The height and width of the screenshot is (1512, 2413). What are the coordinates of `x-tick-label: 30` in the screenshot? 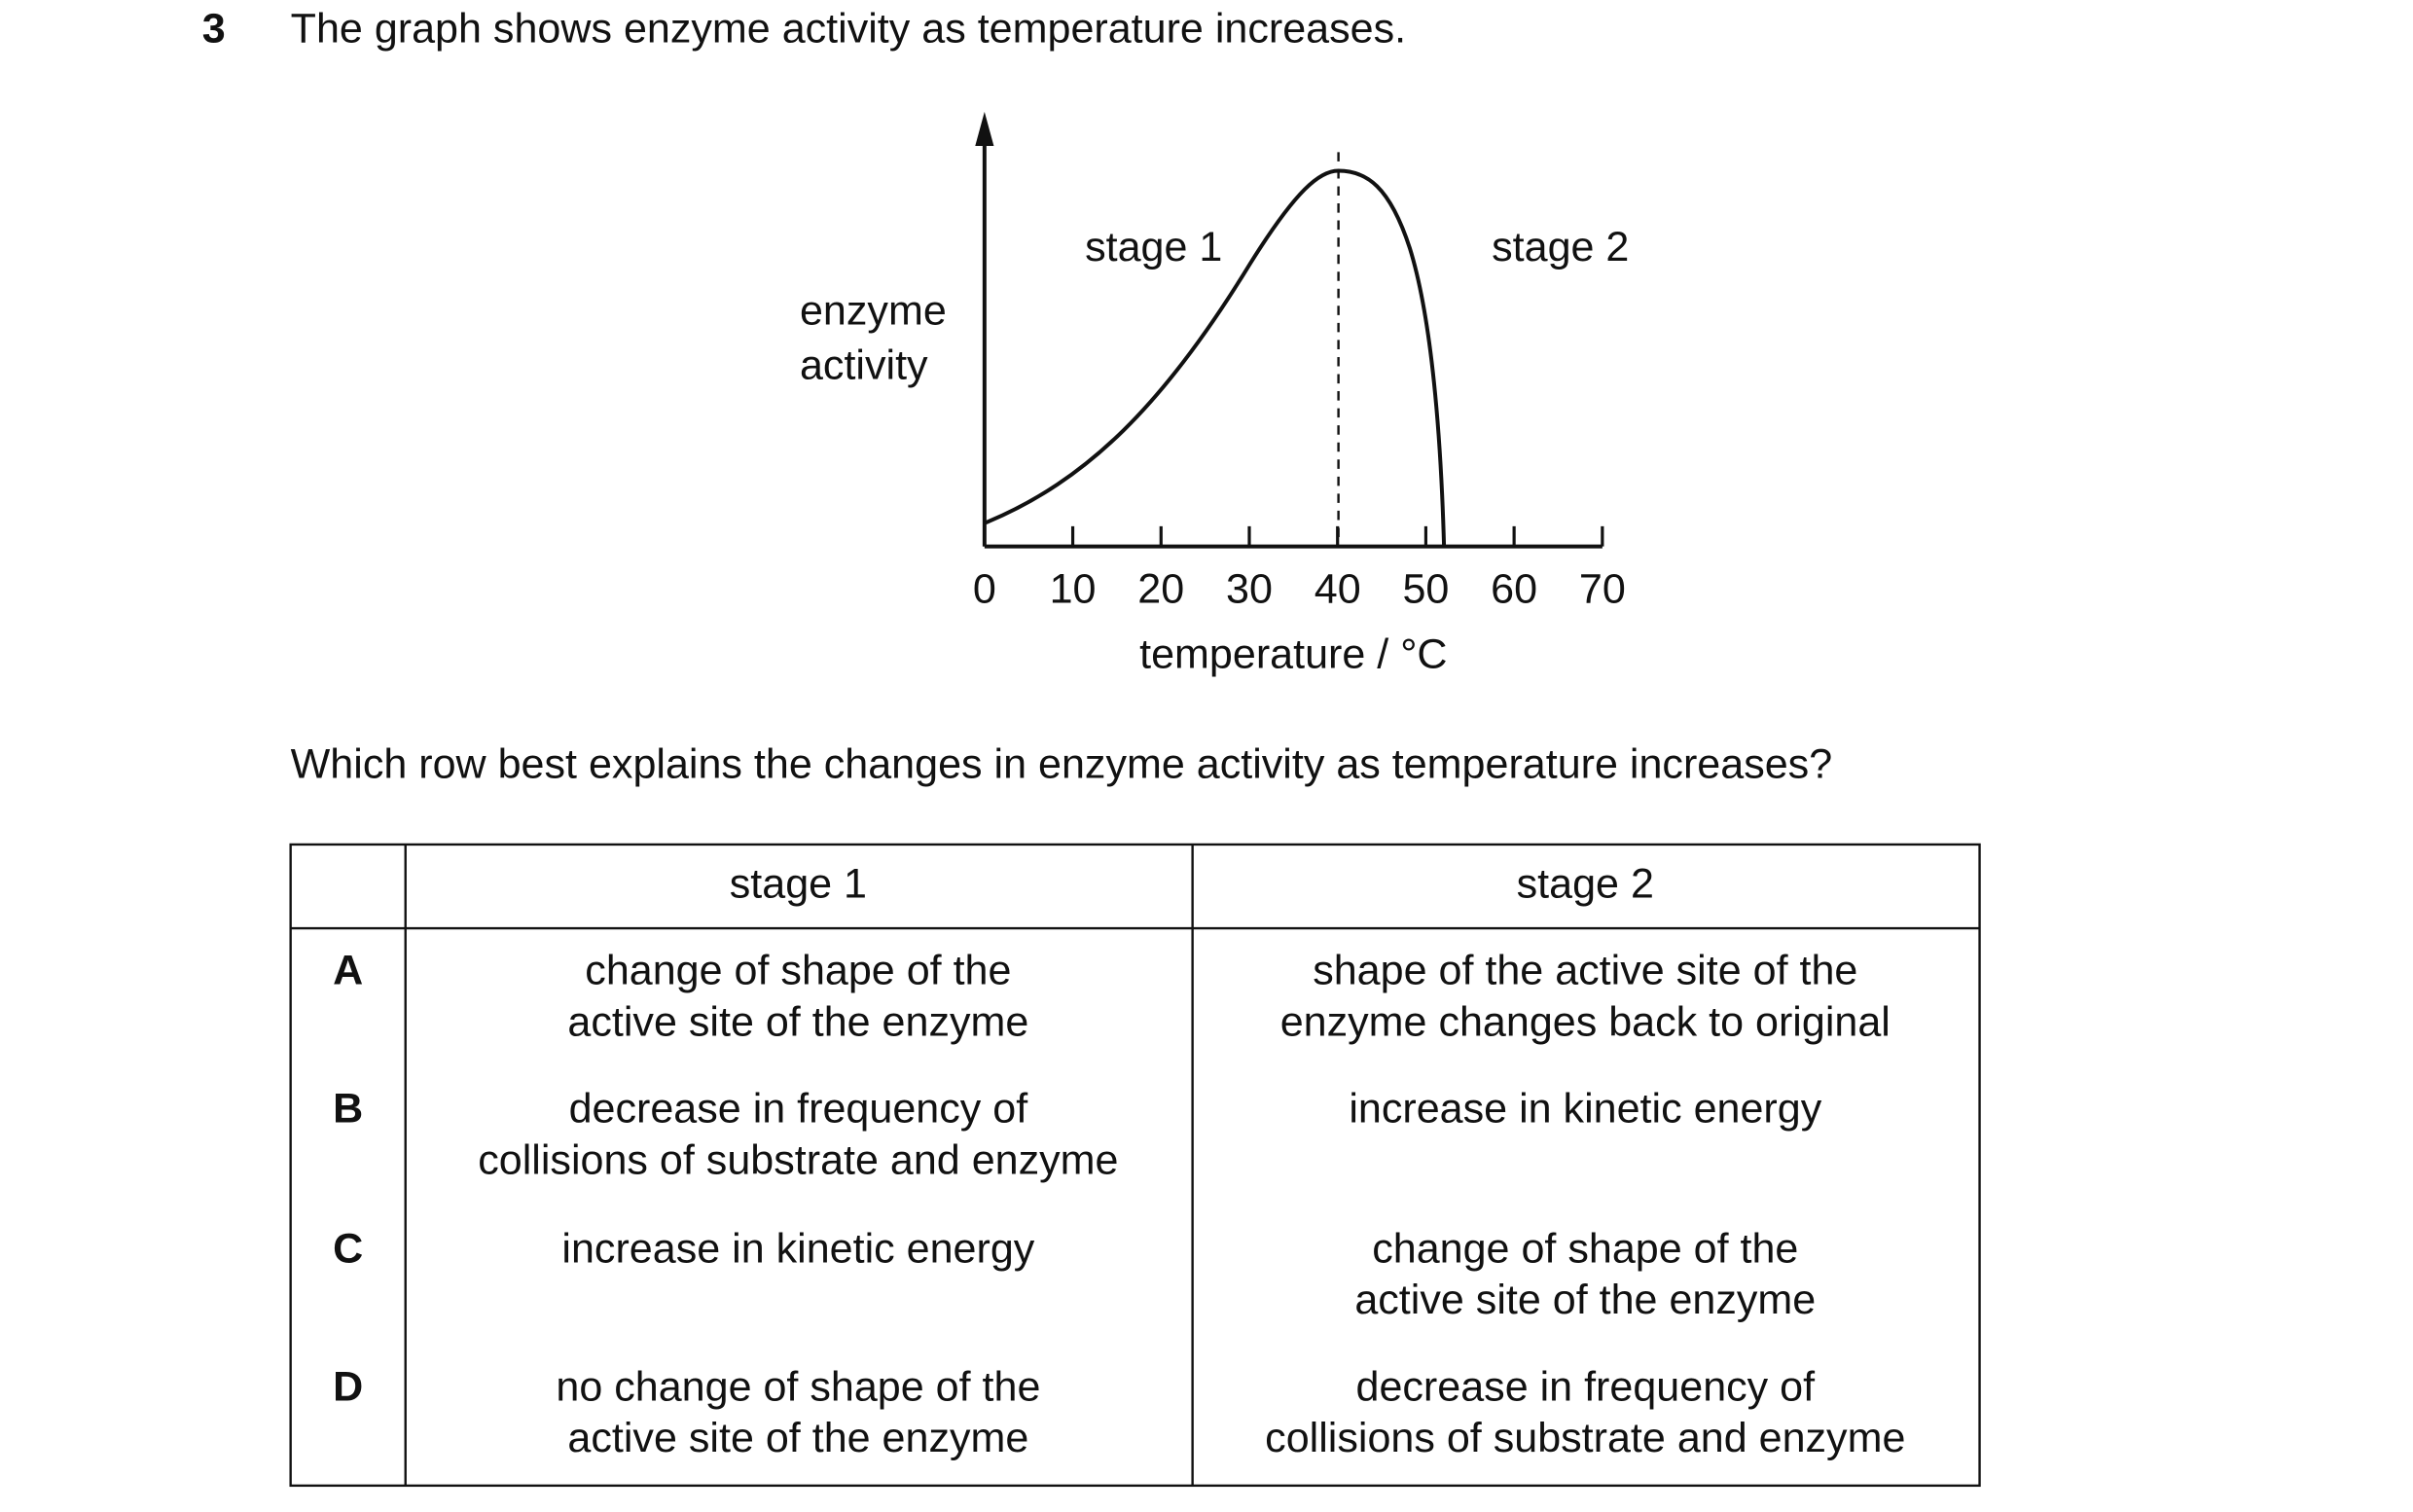 It's located at (1249, 588).